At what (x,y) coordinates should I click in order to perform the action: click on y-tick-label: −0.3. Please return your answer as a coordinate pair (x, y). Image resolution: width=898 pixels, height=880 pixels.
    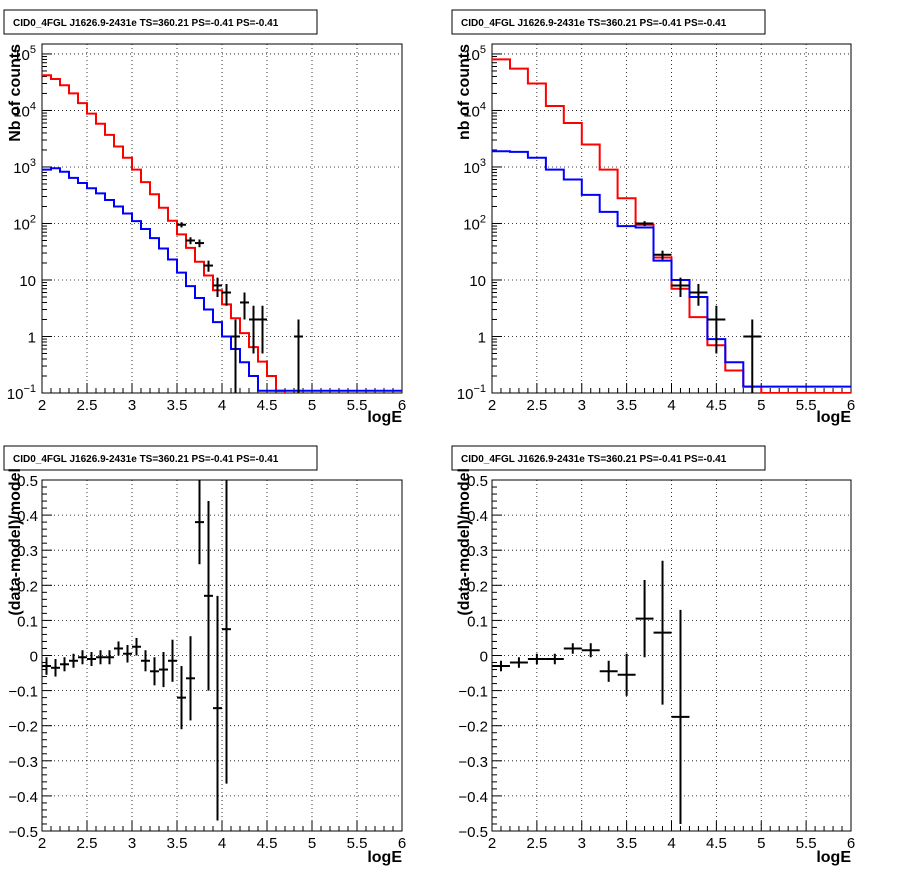
    Looking at the image, I should click on (473, 762).